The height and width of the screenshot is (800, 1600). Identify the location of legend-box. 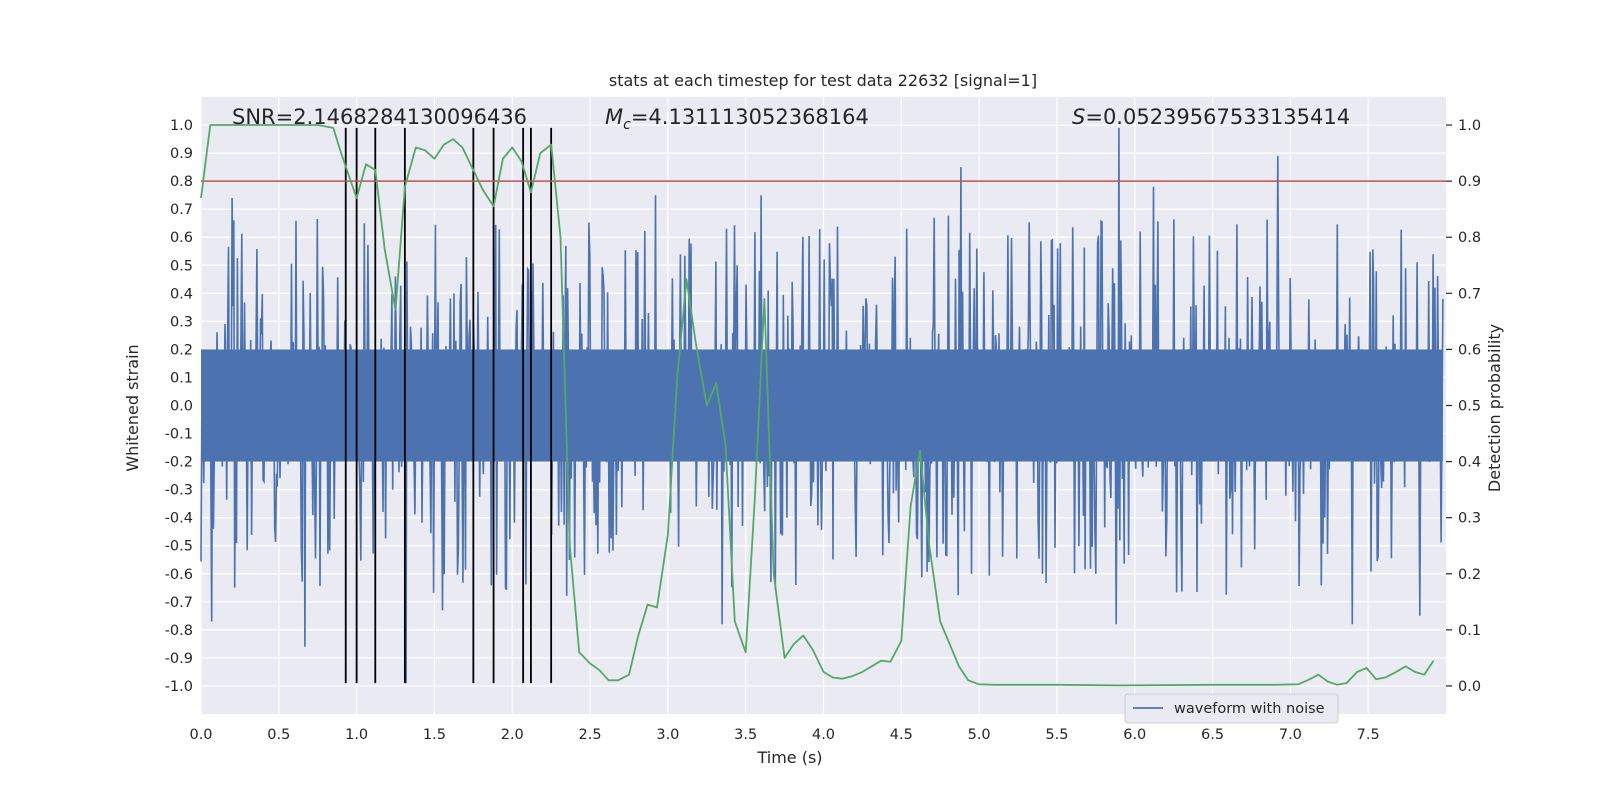
(1231, 708).